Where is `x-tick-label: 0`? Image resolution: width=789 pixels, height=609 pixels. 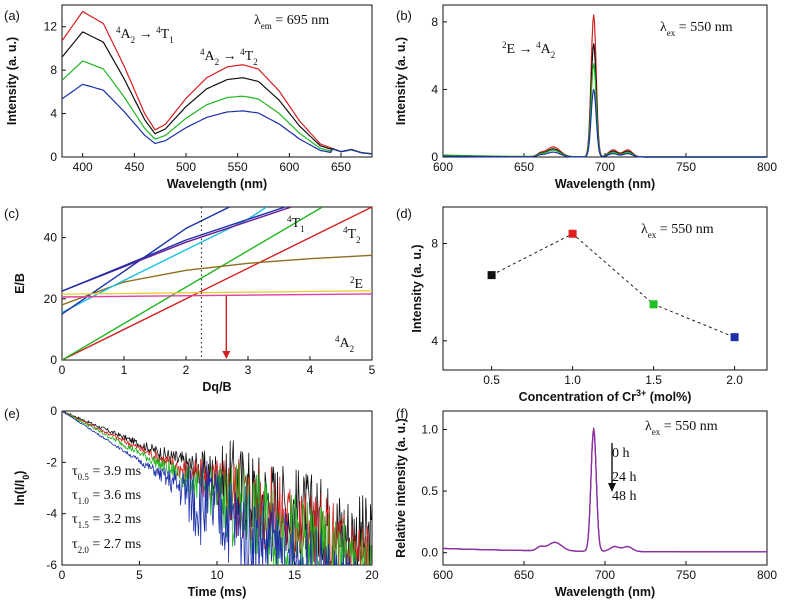
x-tick-label: 0 is located at coordinates (62, 575).